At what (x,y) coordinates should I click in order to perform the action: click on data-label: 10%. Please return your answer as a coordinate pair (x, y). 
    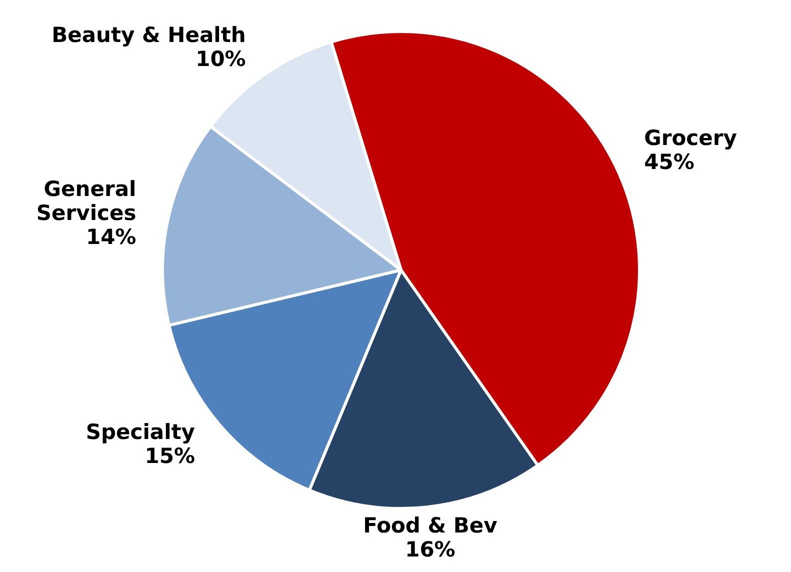
    Looking at the image, I should click on (221, 58).